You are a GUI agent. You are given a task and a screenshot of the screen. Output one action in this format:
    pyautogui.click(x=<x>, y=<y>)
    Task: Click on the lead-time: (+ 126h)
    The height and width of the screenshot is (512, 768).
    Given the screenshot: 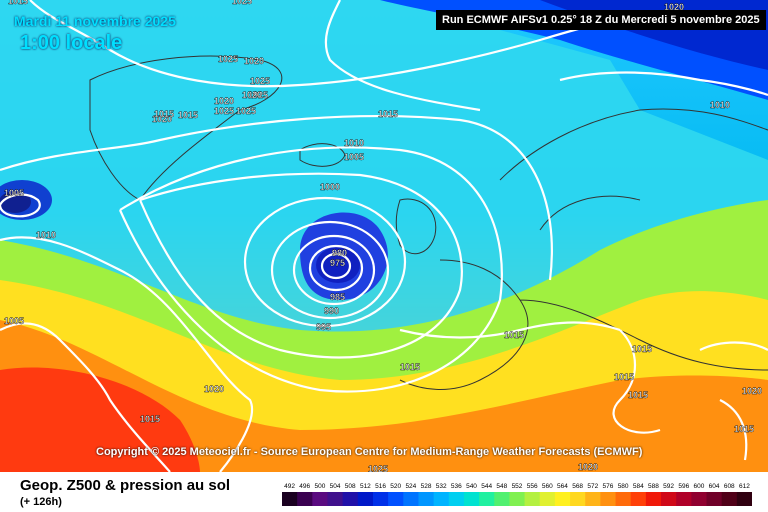 What is the action you would take?
    pyautogui.click(x=41, y=502)
    